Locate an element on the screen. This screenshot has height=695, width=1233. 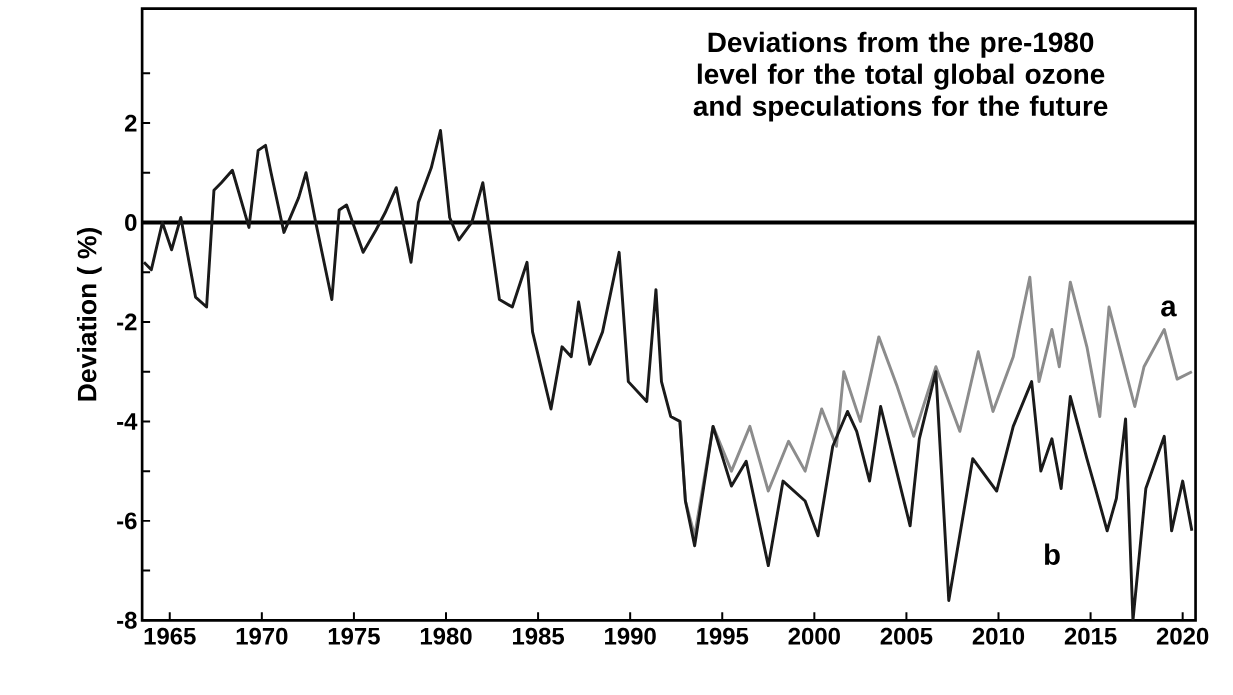
x-tick-label: 1975 is located at coordinates (354, 636).